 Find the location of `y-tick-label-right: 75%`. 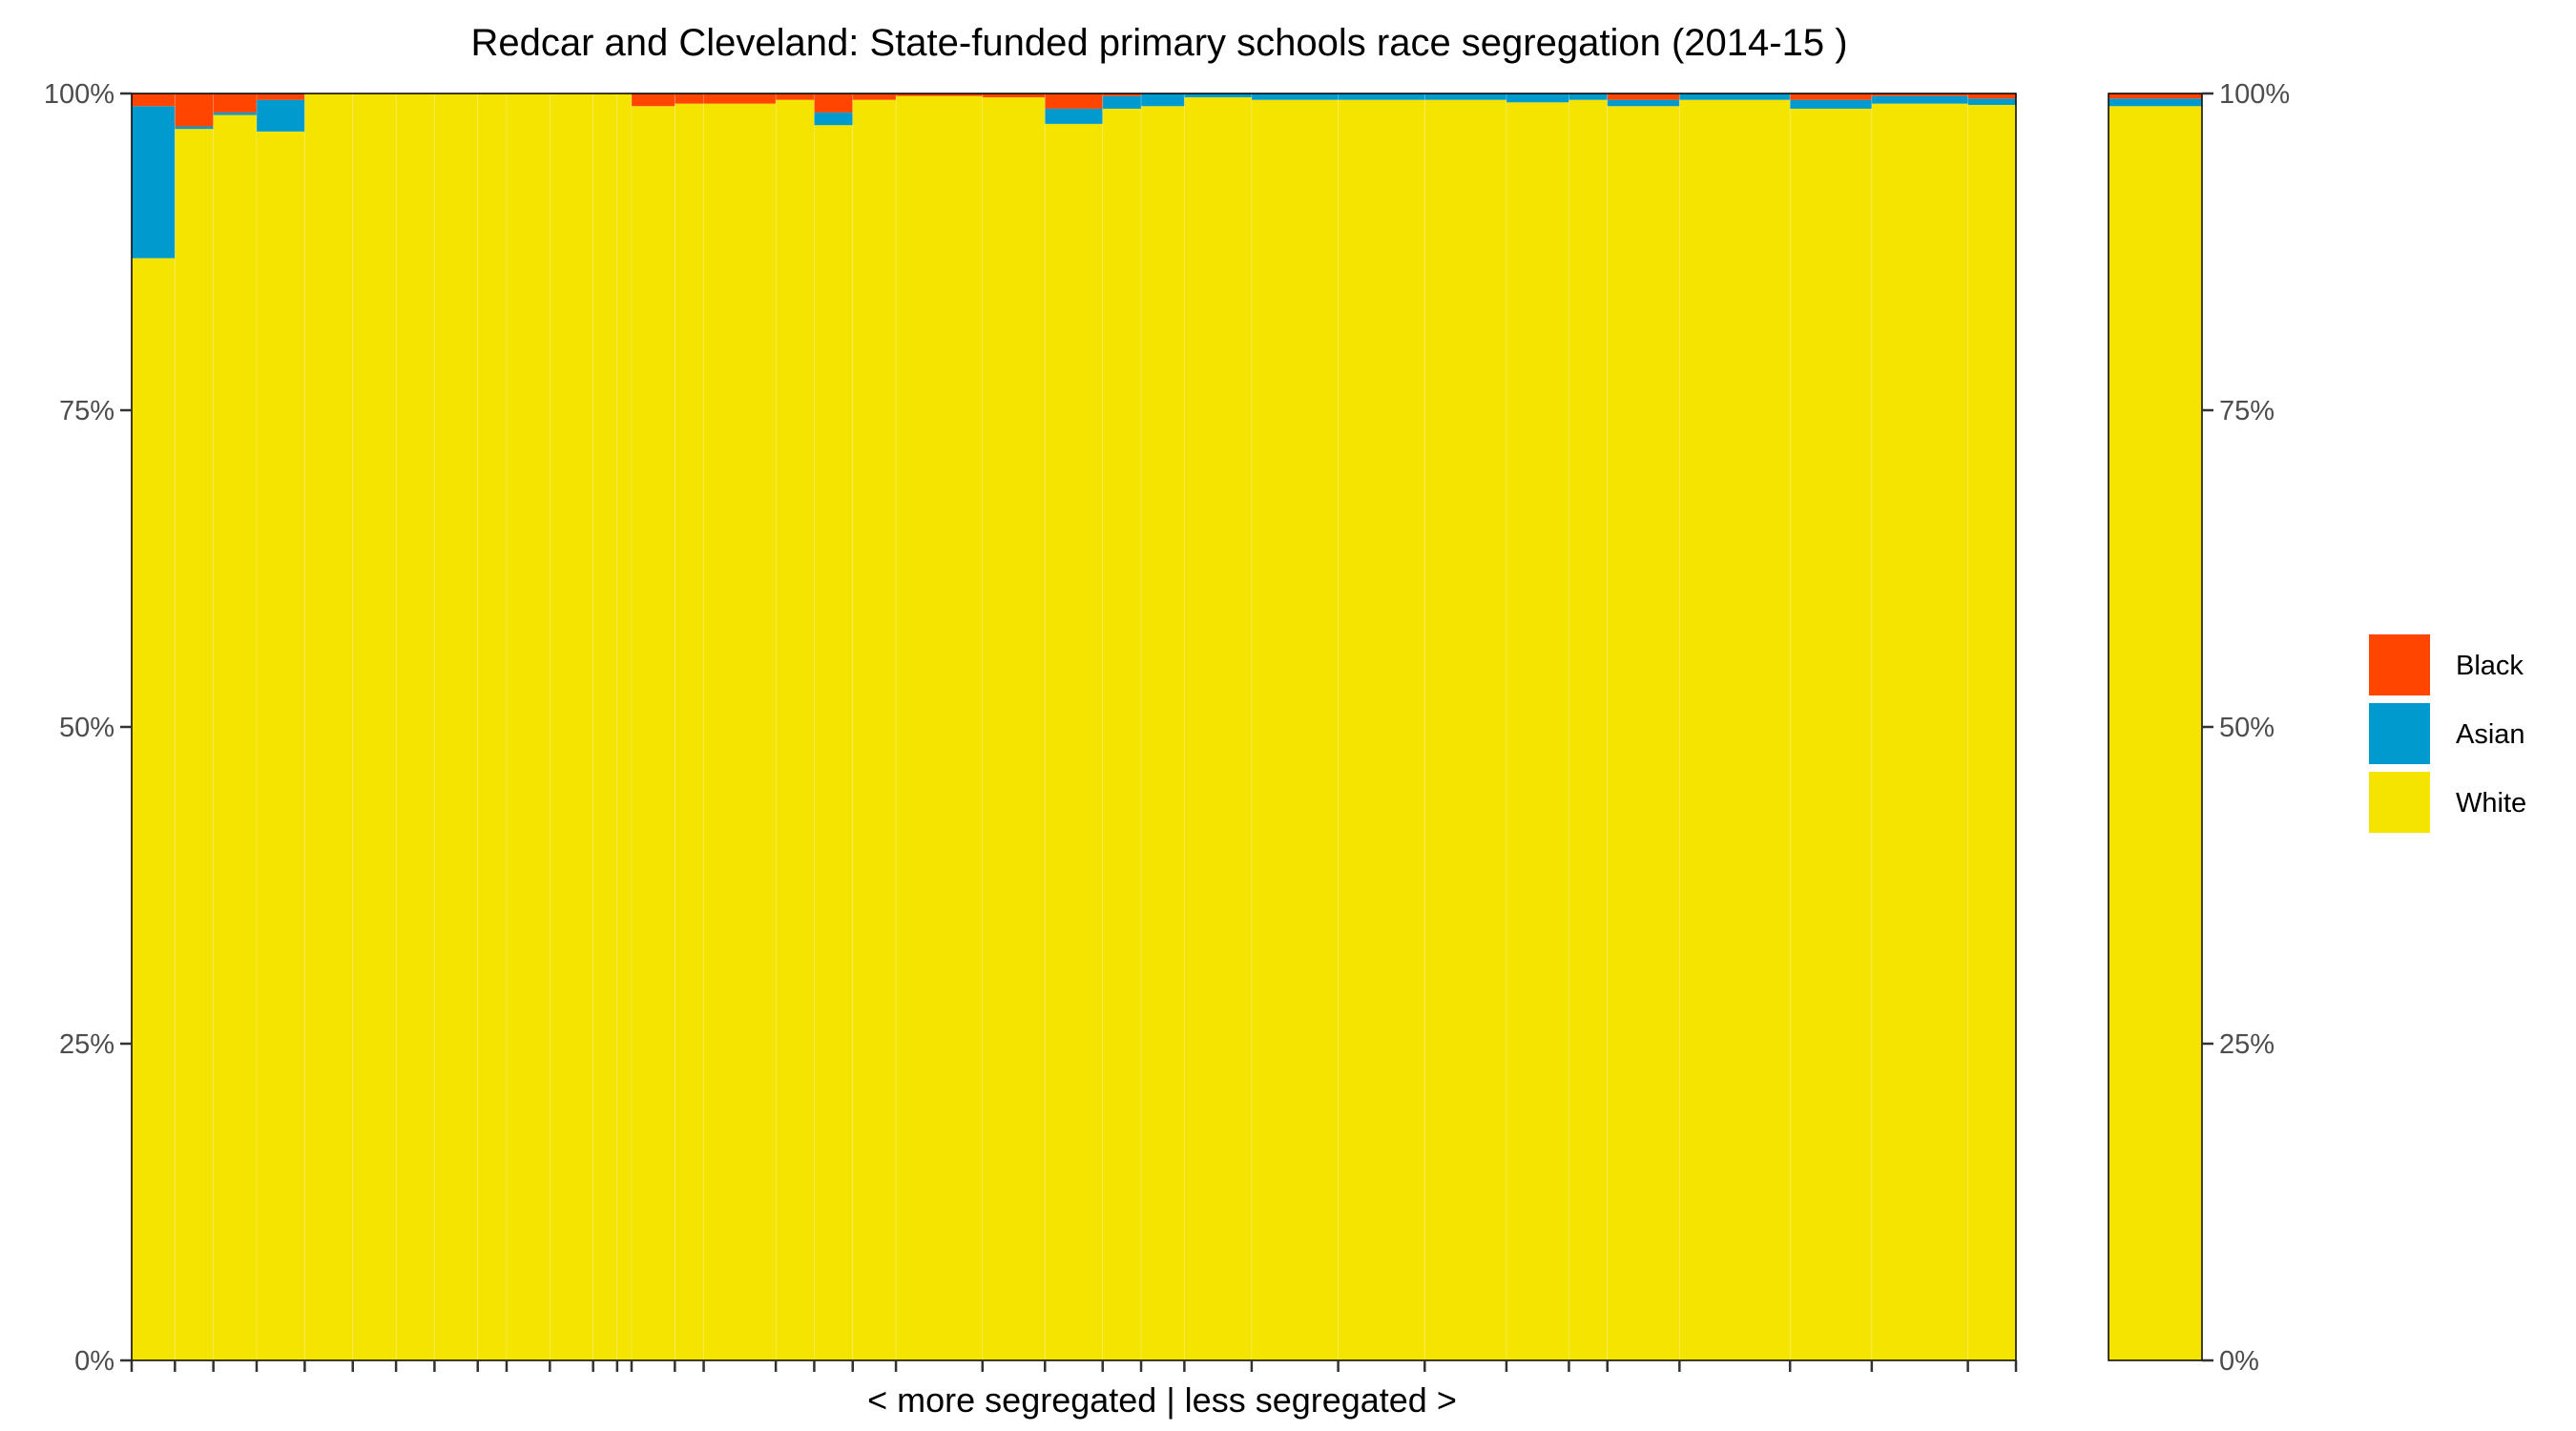

y-tick-label-right: 75% is located at coordinates (2247, 411).